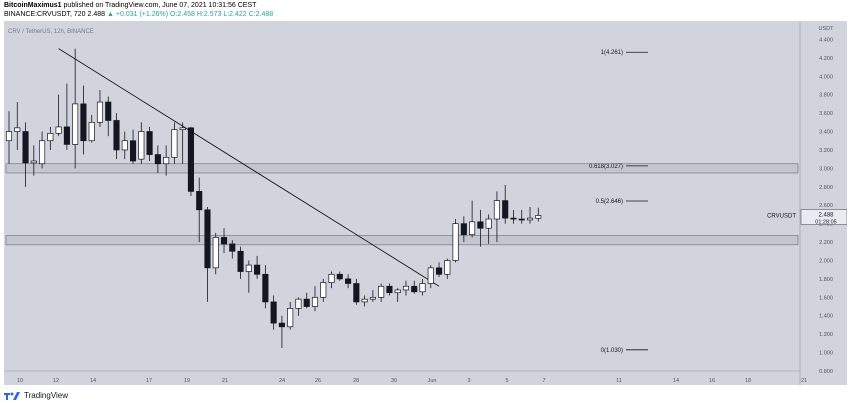 The height and width of the screenshot is (403, 850). I want to click on price-axis-unit: USDT, so click(827, 29).